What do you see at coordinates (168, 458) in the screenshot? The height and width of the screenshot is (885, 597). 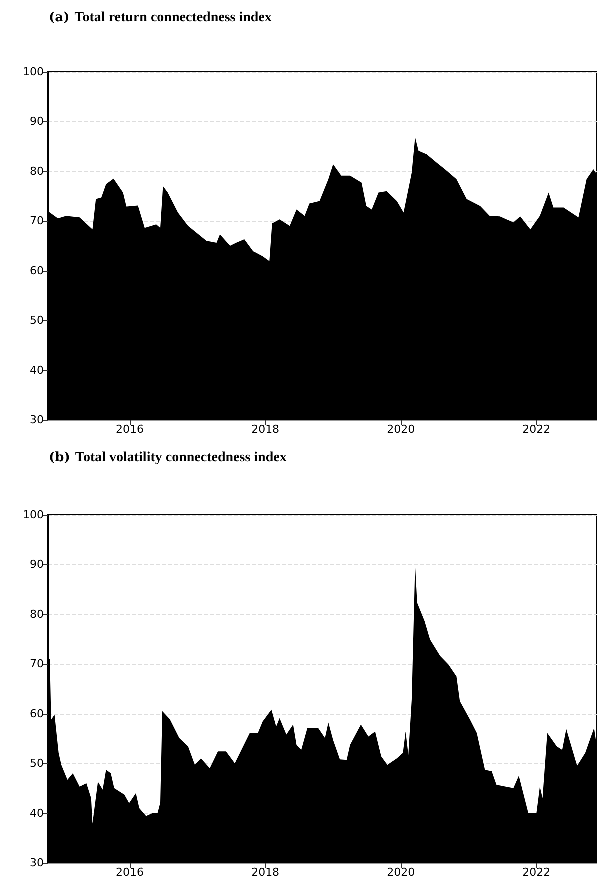 I see `chart-title: (b) Total volatility connectedness index` at bounding box center [168, 458].